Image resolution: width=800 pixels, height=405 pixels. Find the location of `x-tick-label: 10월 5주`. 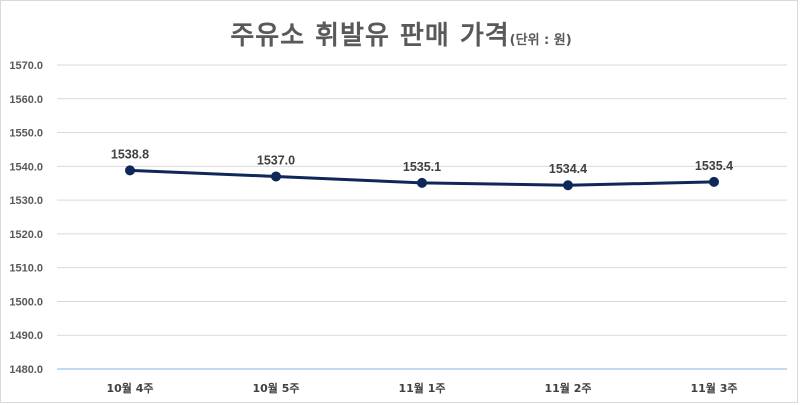

x-tick-label: 10월 5주 is located at coordinates (275, 388).